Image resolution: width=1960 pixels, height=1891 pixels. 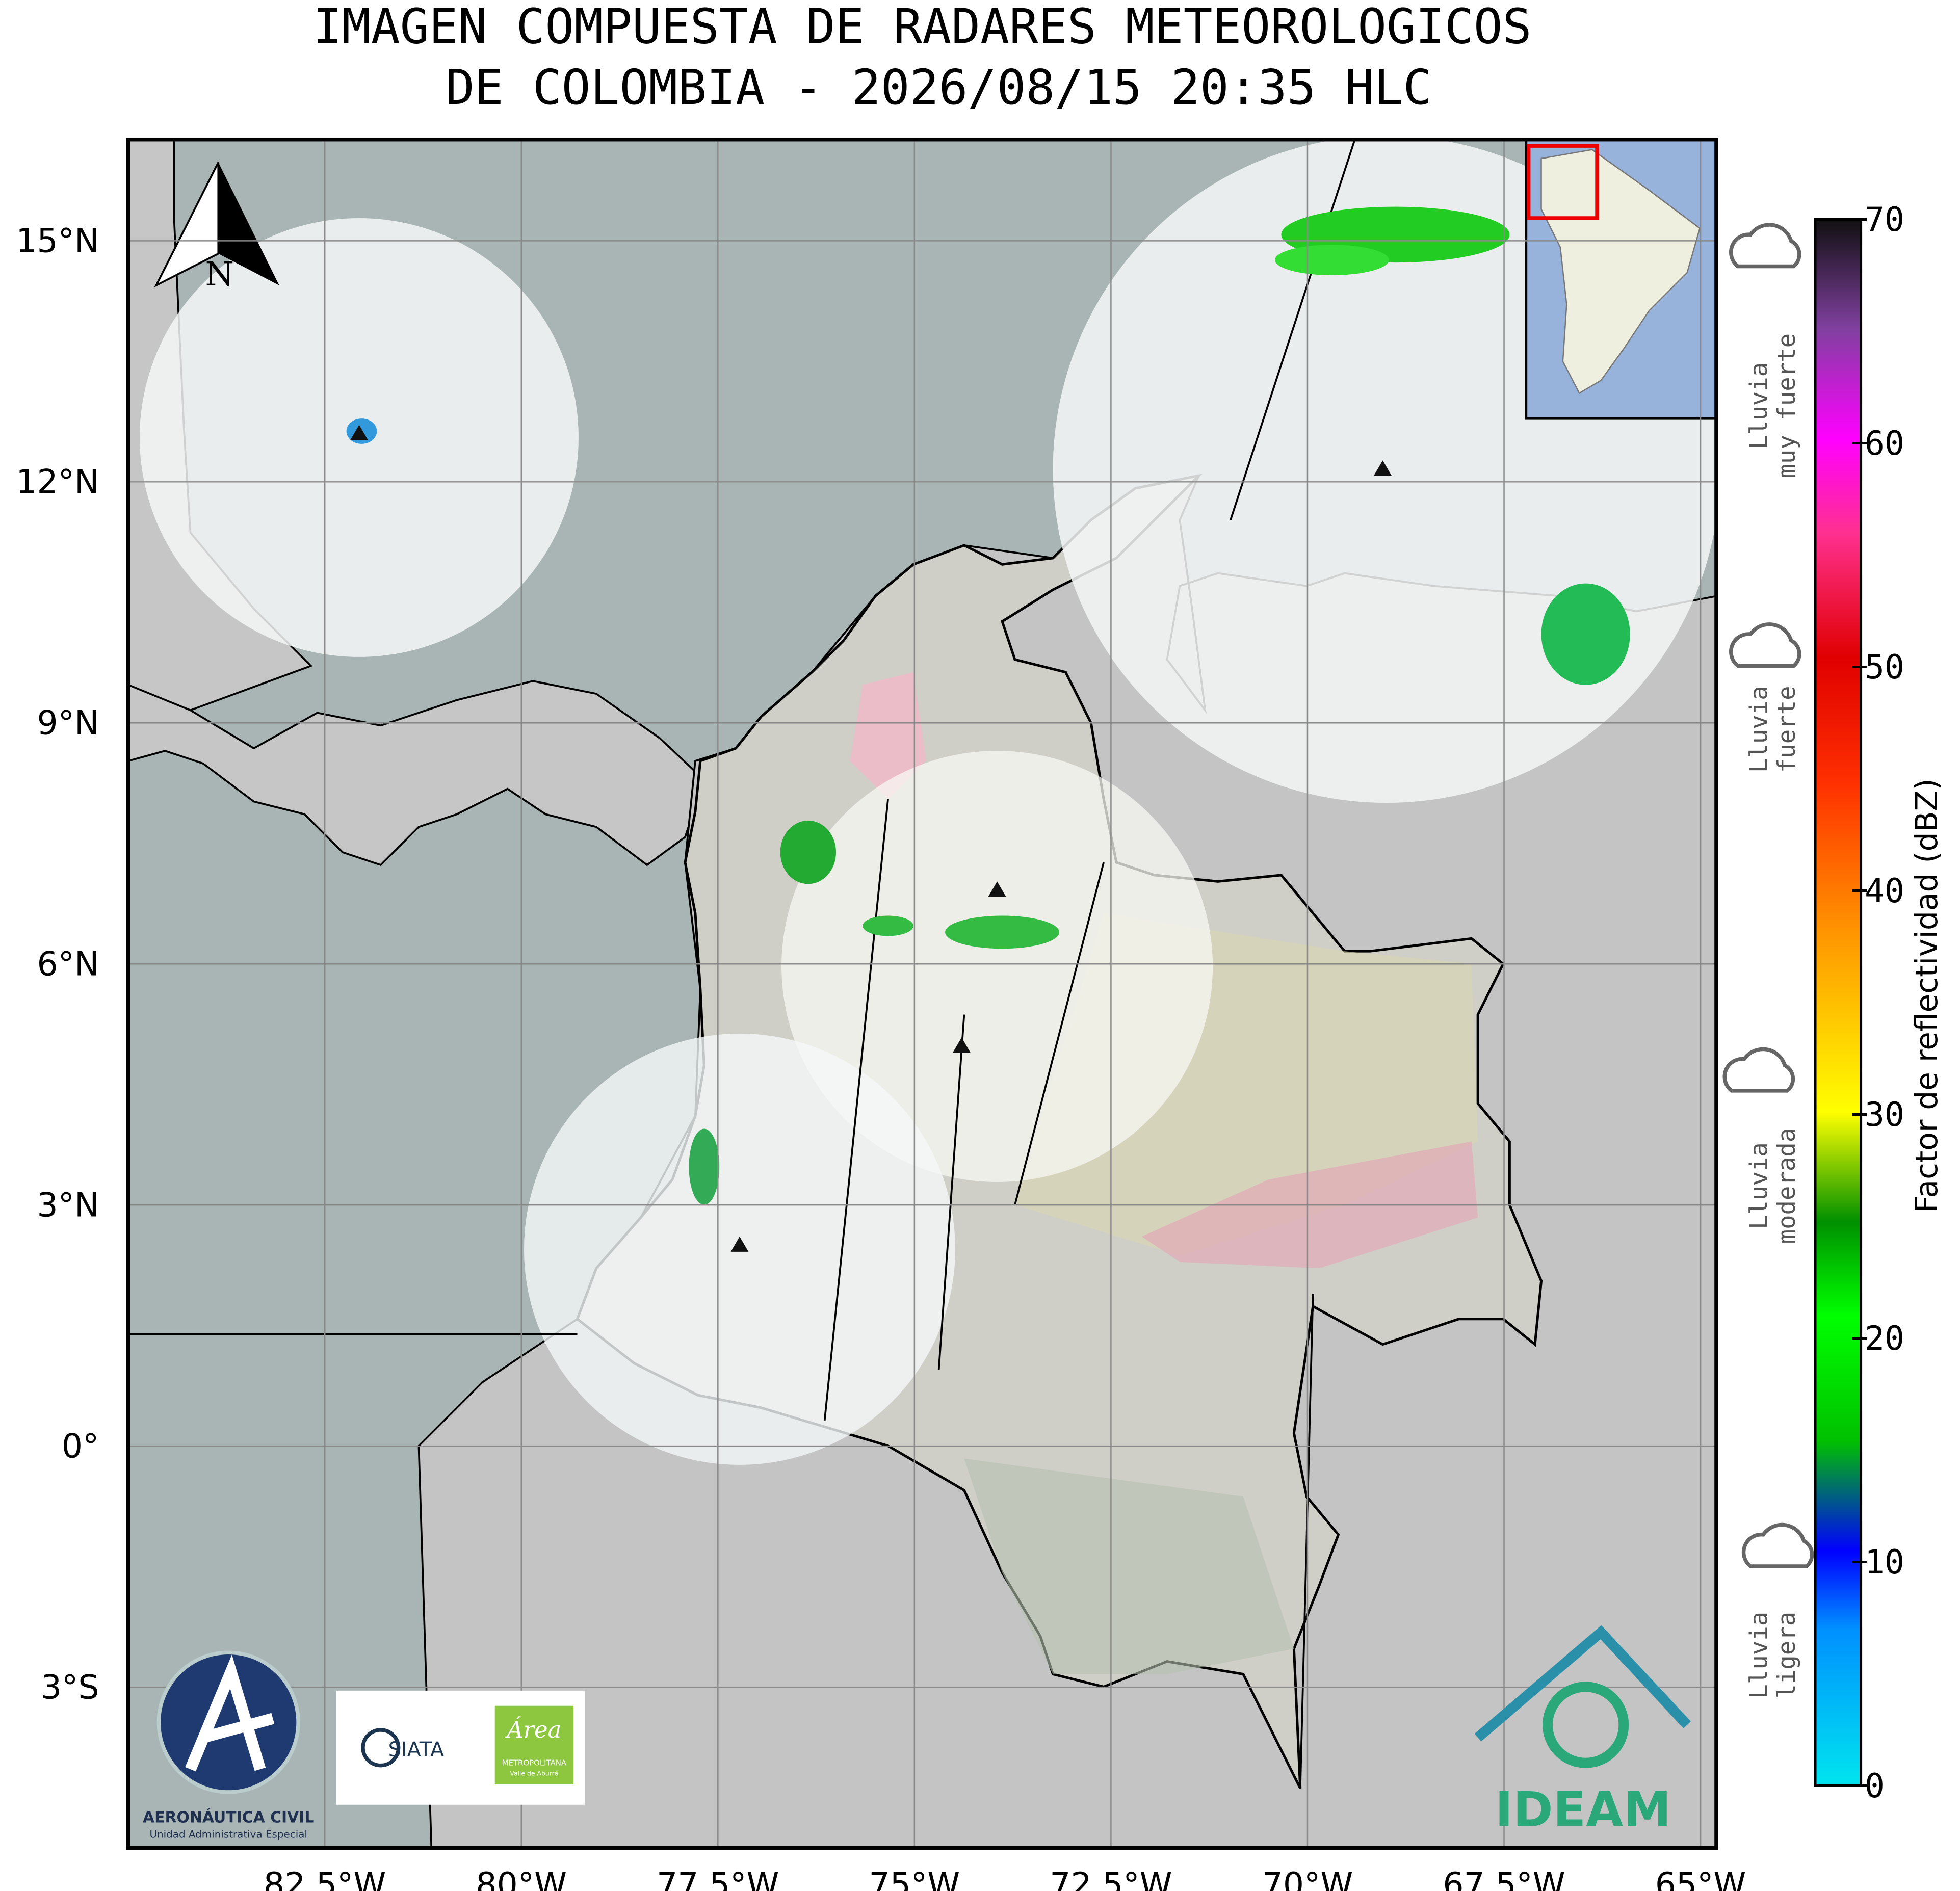 I want to click on y-tick-label: 0°, so click(x=80, y=1447).